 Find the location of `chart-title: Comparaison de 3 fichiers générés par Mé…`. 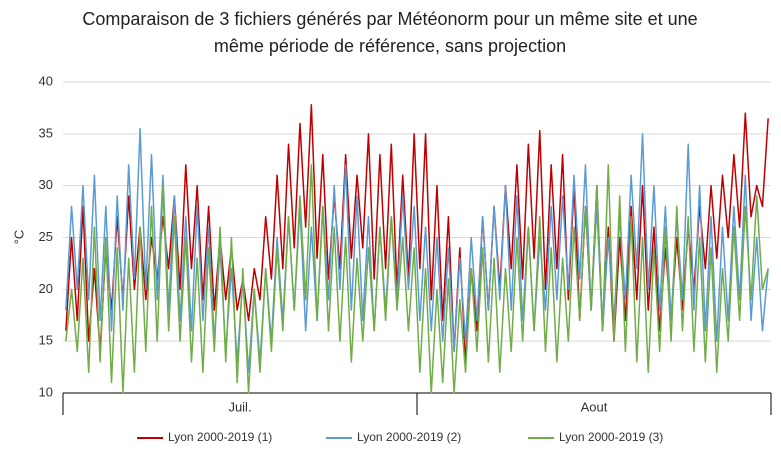

chart-title: Comparaison de 3 fichiers générés par Mé… is located at coordinates (390, 32).